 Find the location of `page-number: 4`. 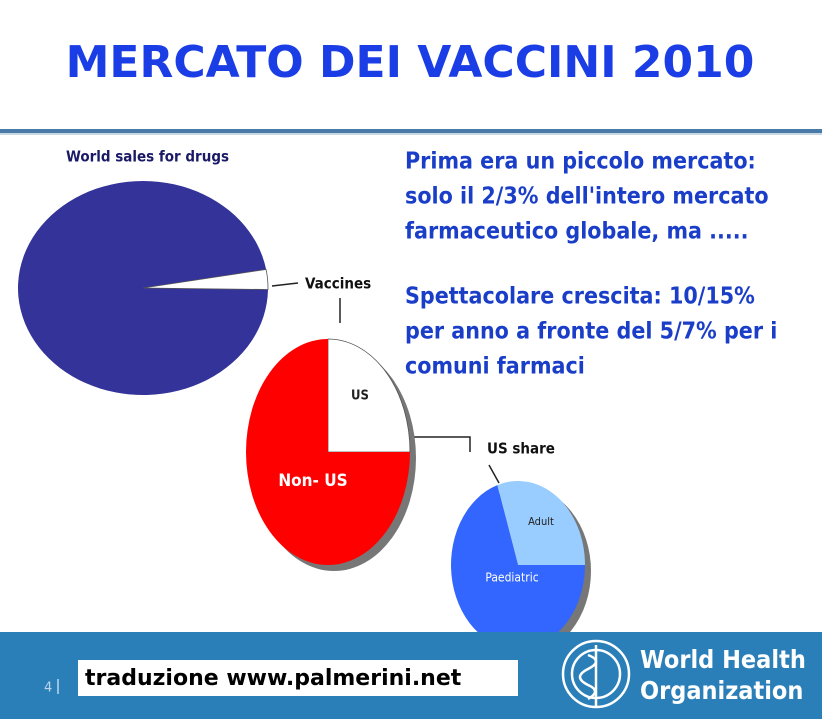

page-number: 4 is located at coordinates (48, 688).